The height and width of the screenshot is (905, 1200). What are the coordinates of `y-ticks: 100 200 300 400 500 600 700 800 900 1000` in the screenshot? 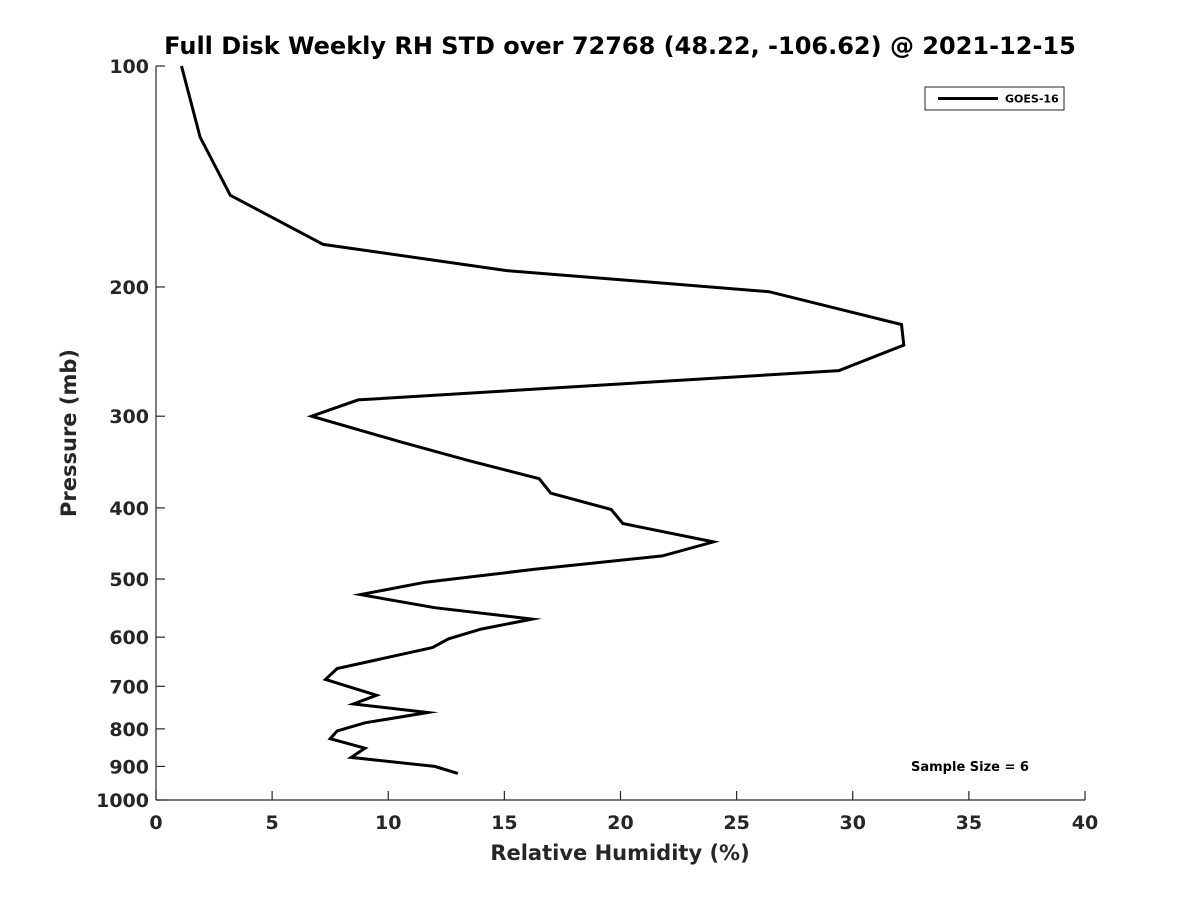 It's located at (130, 434).